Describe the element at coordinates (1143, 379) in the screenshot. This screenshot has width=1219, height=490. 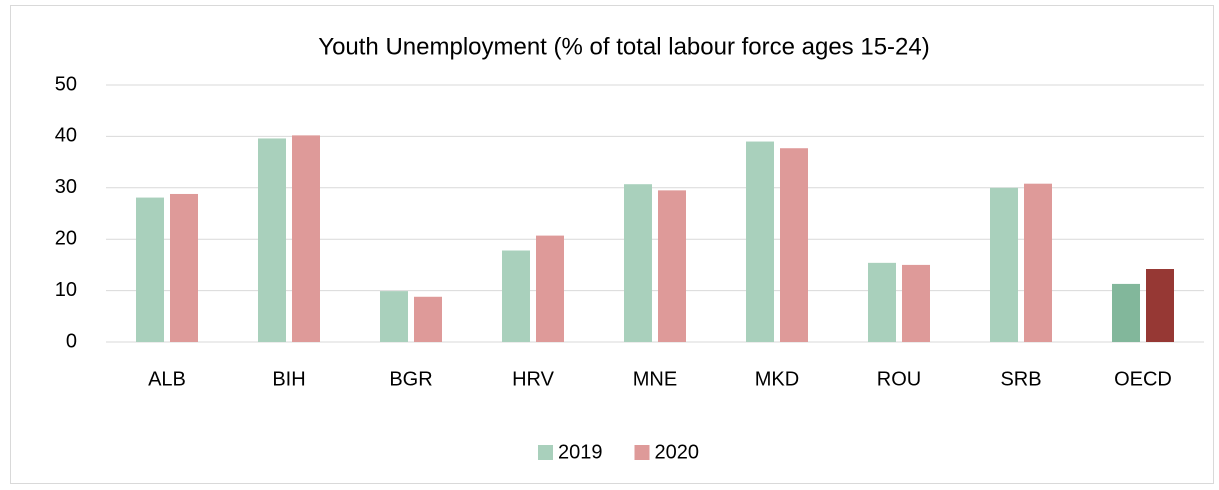
I see `x-tick-label: OECD` at that location.